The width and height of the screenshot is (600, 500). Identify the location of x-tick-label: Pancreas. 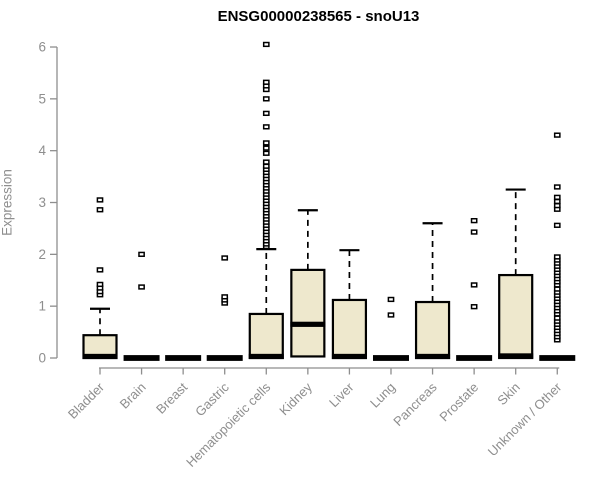
(415, 404).